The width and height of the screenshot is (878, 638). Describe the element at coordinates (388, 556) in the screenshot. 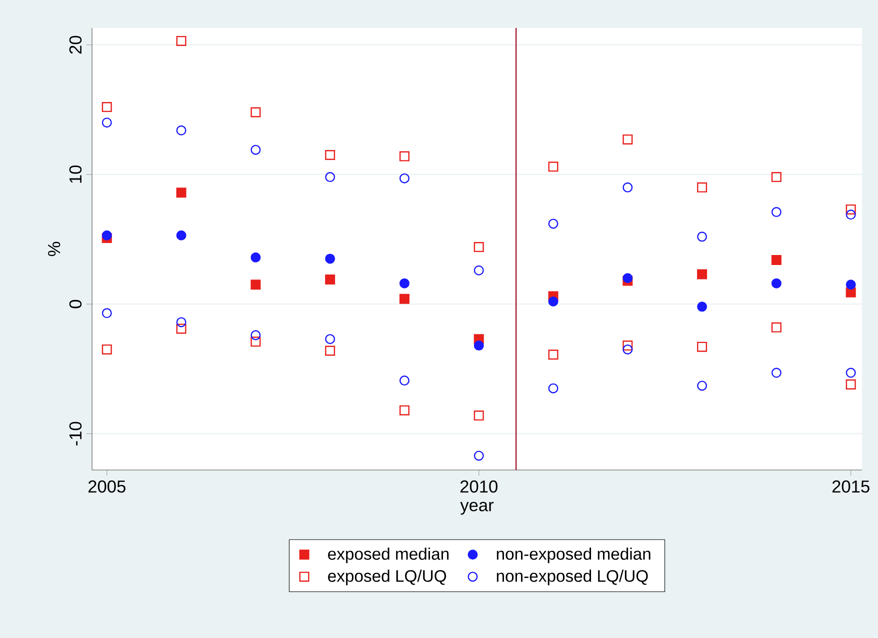

I see `legend-label: exposed median` at that location.